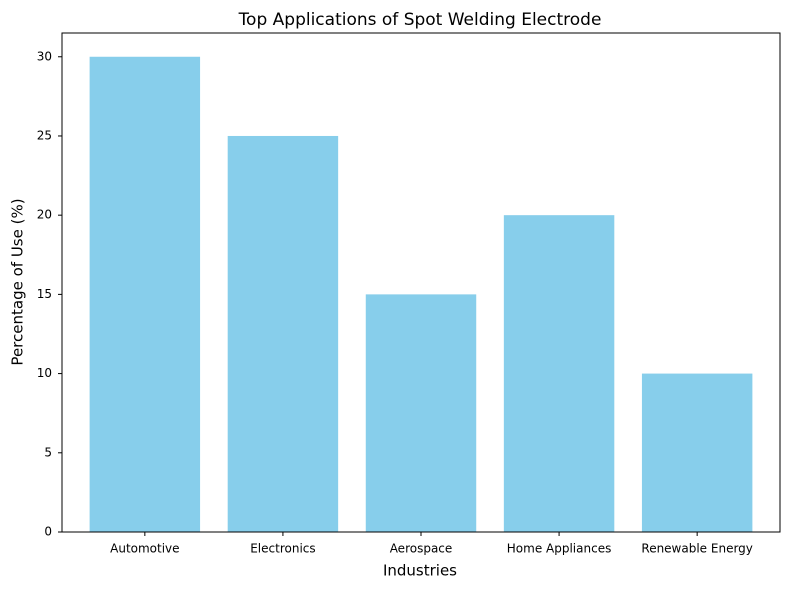 The image size is (790, 594). What do you see at coordinates (421, 549) in the screenshot?
I see `x-tick-label: Aerospace` at bounding box center [421, 549].